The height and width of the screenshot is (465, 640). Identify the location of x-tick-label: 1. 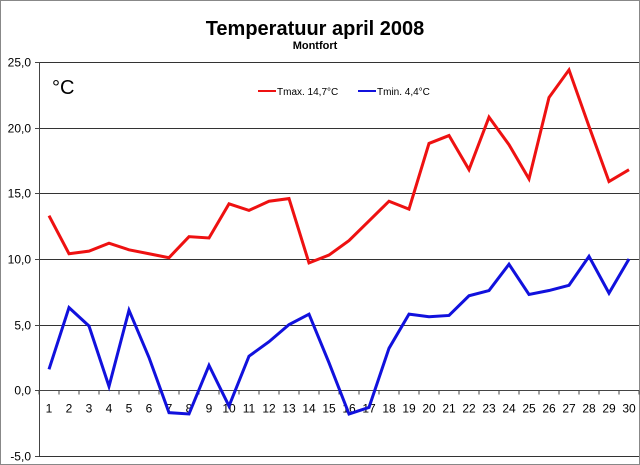
(49, 409).